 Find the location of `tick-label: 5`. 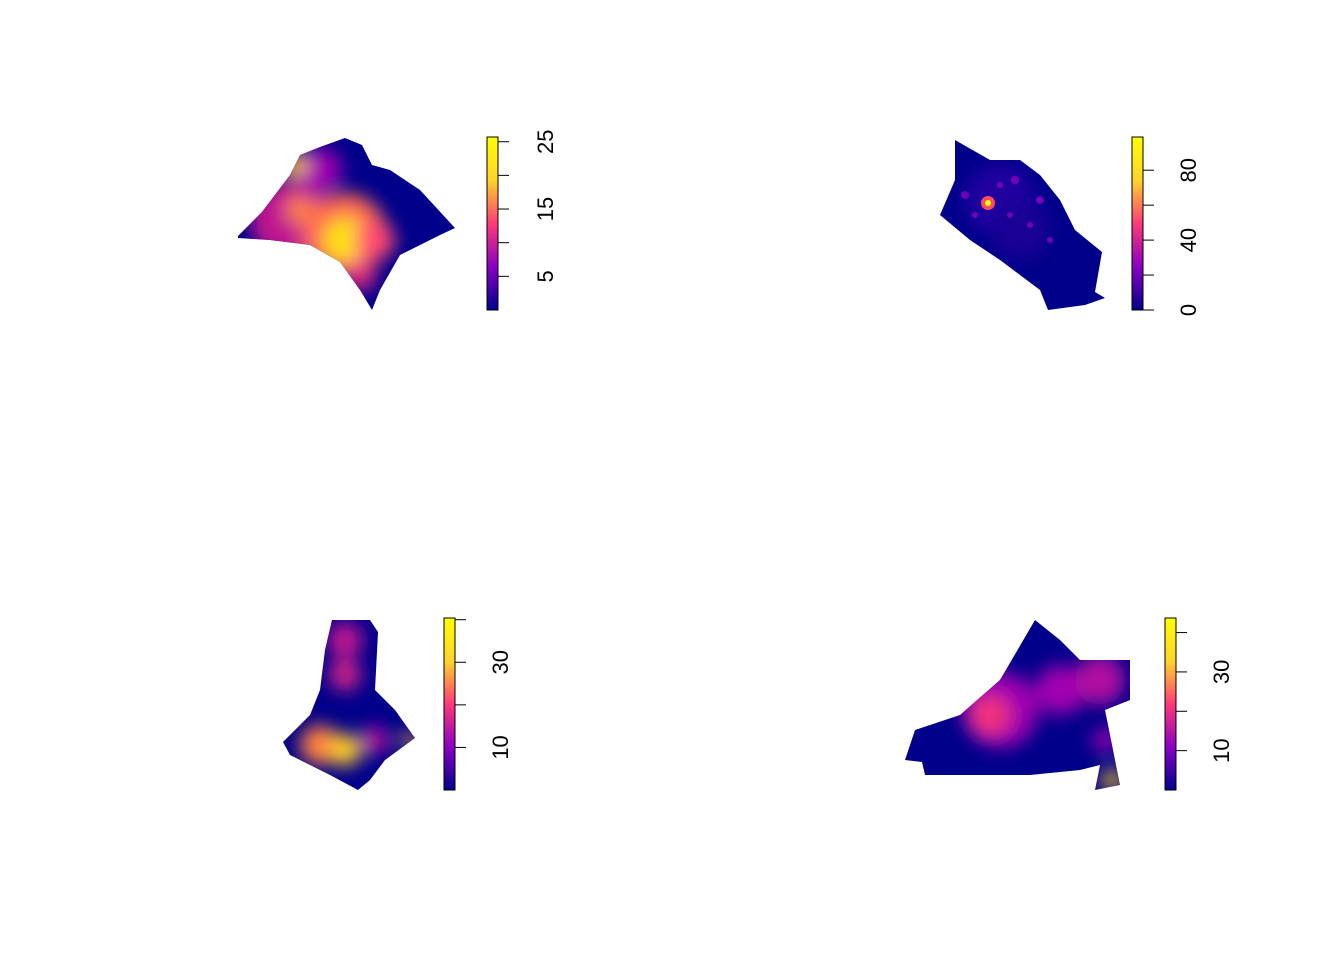

tick-label: 5 is located at coordinates (545, 276).